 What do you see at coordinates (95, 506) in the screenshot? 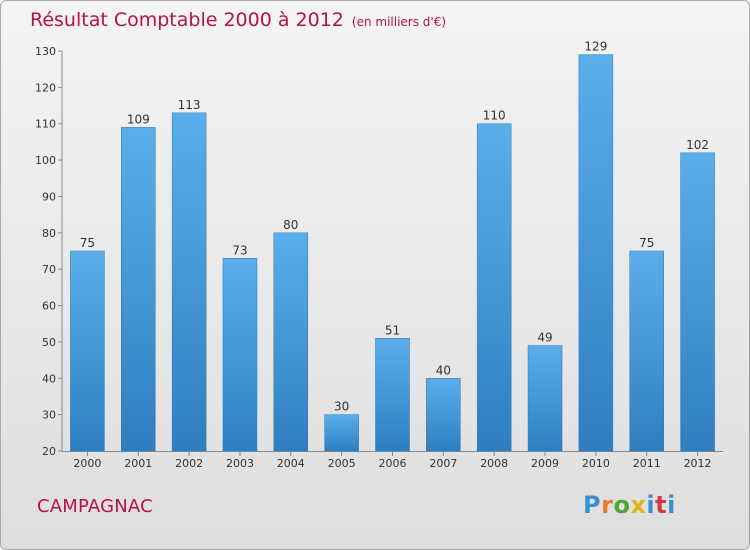
I see `place-name: CAMPAGNAC` at bounding box center [95, 506].